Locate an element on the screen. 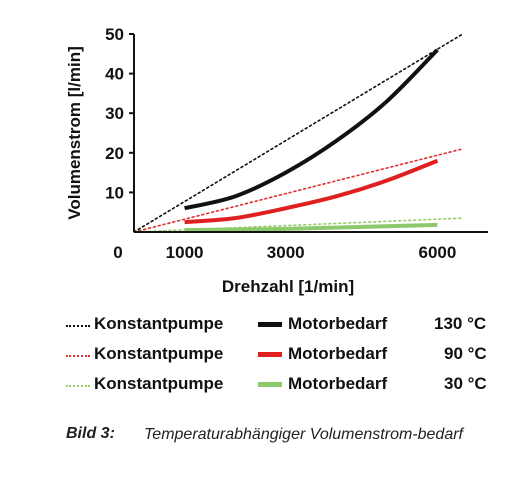 Image resolution: width=514 pixels, height=480 pixels. y-ticks: 10 20 30 40 50 is located at coordinates (119, 113).